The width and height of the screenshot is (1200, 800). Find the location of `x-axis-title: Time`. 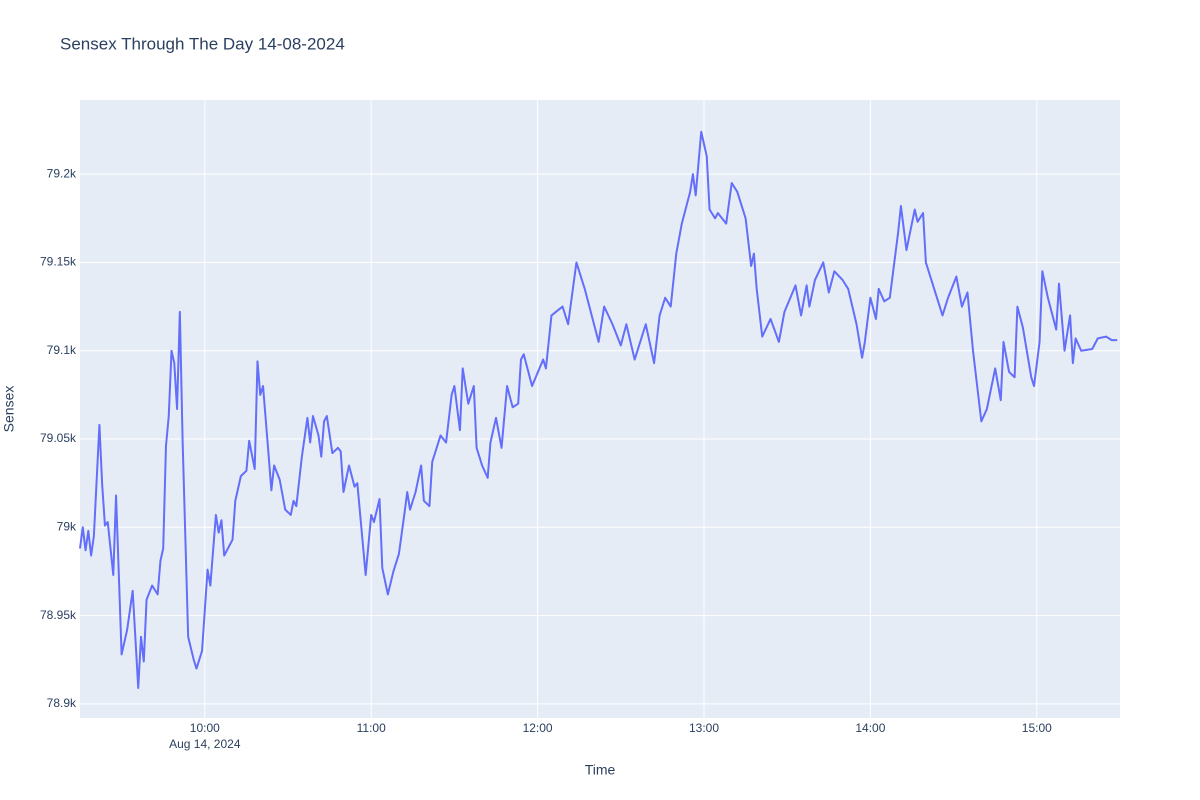

x-axis-title: Time is located at coordinates (600, 770).